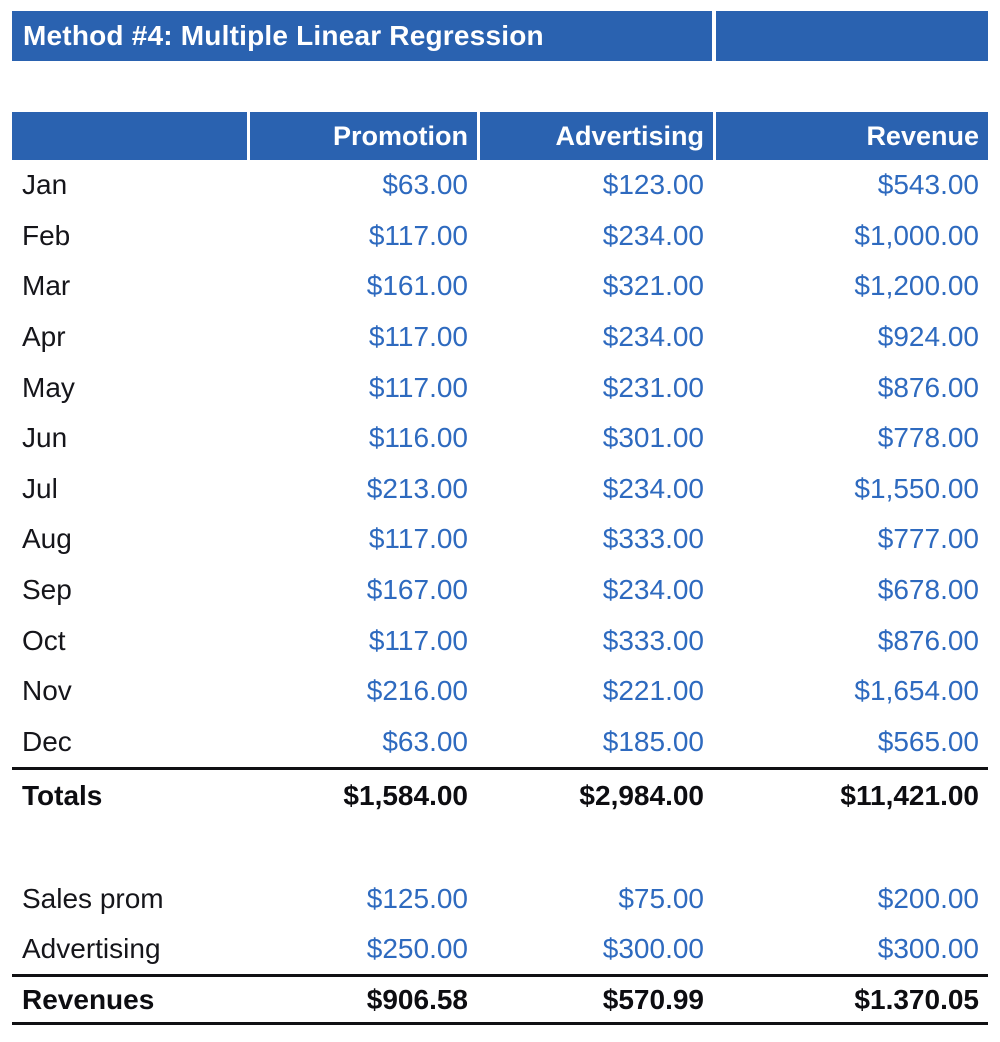 The width and height of the screenshot is (1000, 1042). I want to click on advertising-value: $75.00, so click(661, 899).